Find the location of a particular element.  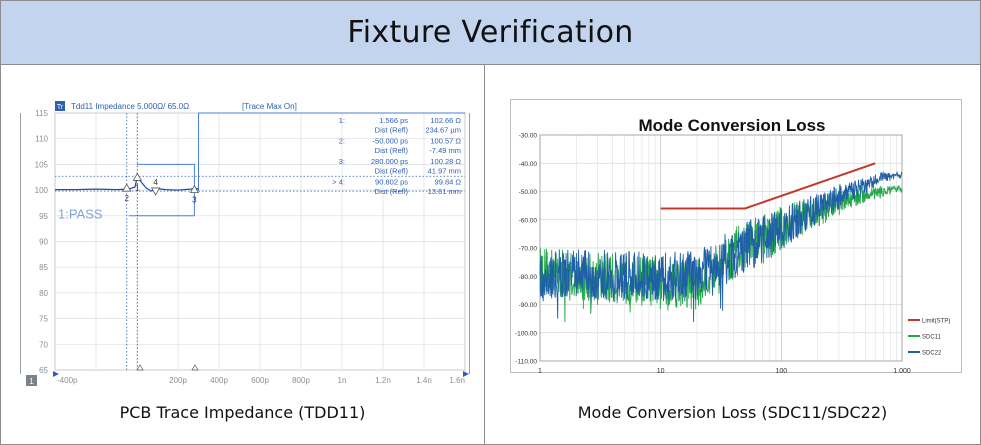

tdr-readout-value: 100.57 Ω is located at coordinates (445, 141).